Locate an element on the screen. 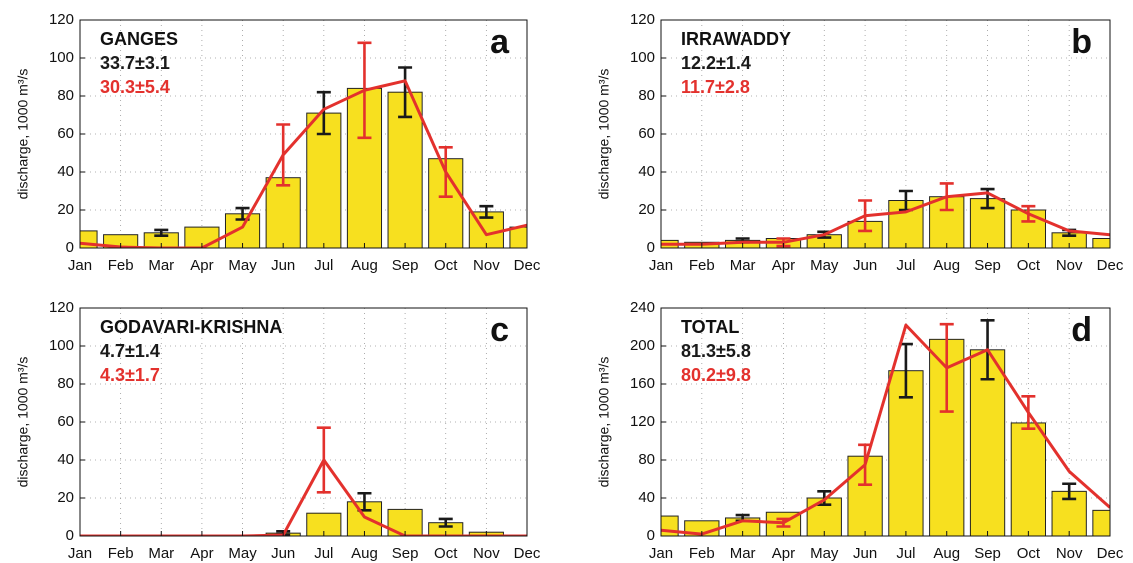 The height and width of the screenshot is (563, 1133). annotation: 4.7±1.4 is located at coordinates (130, 351).